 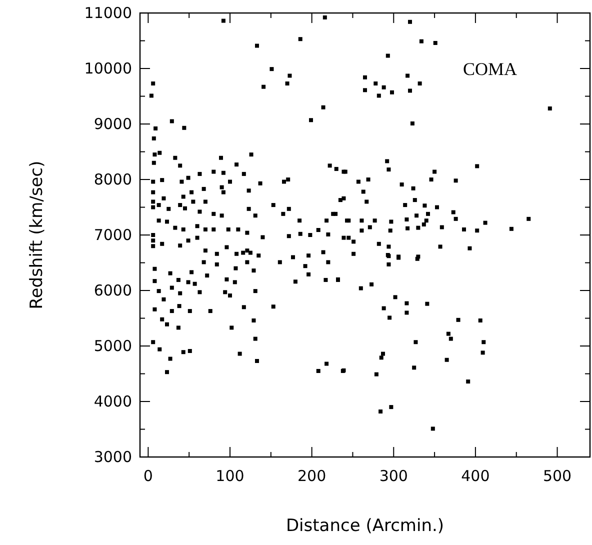 I want to click on x-axis-title: Distance (Arcmin.), so click(x=365, y=526).